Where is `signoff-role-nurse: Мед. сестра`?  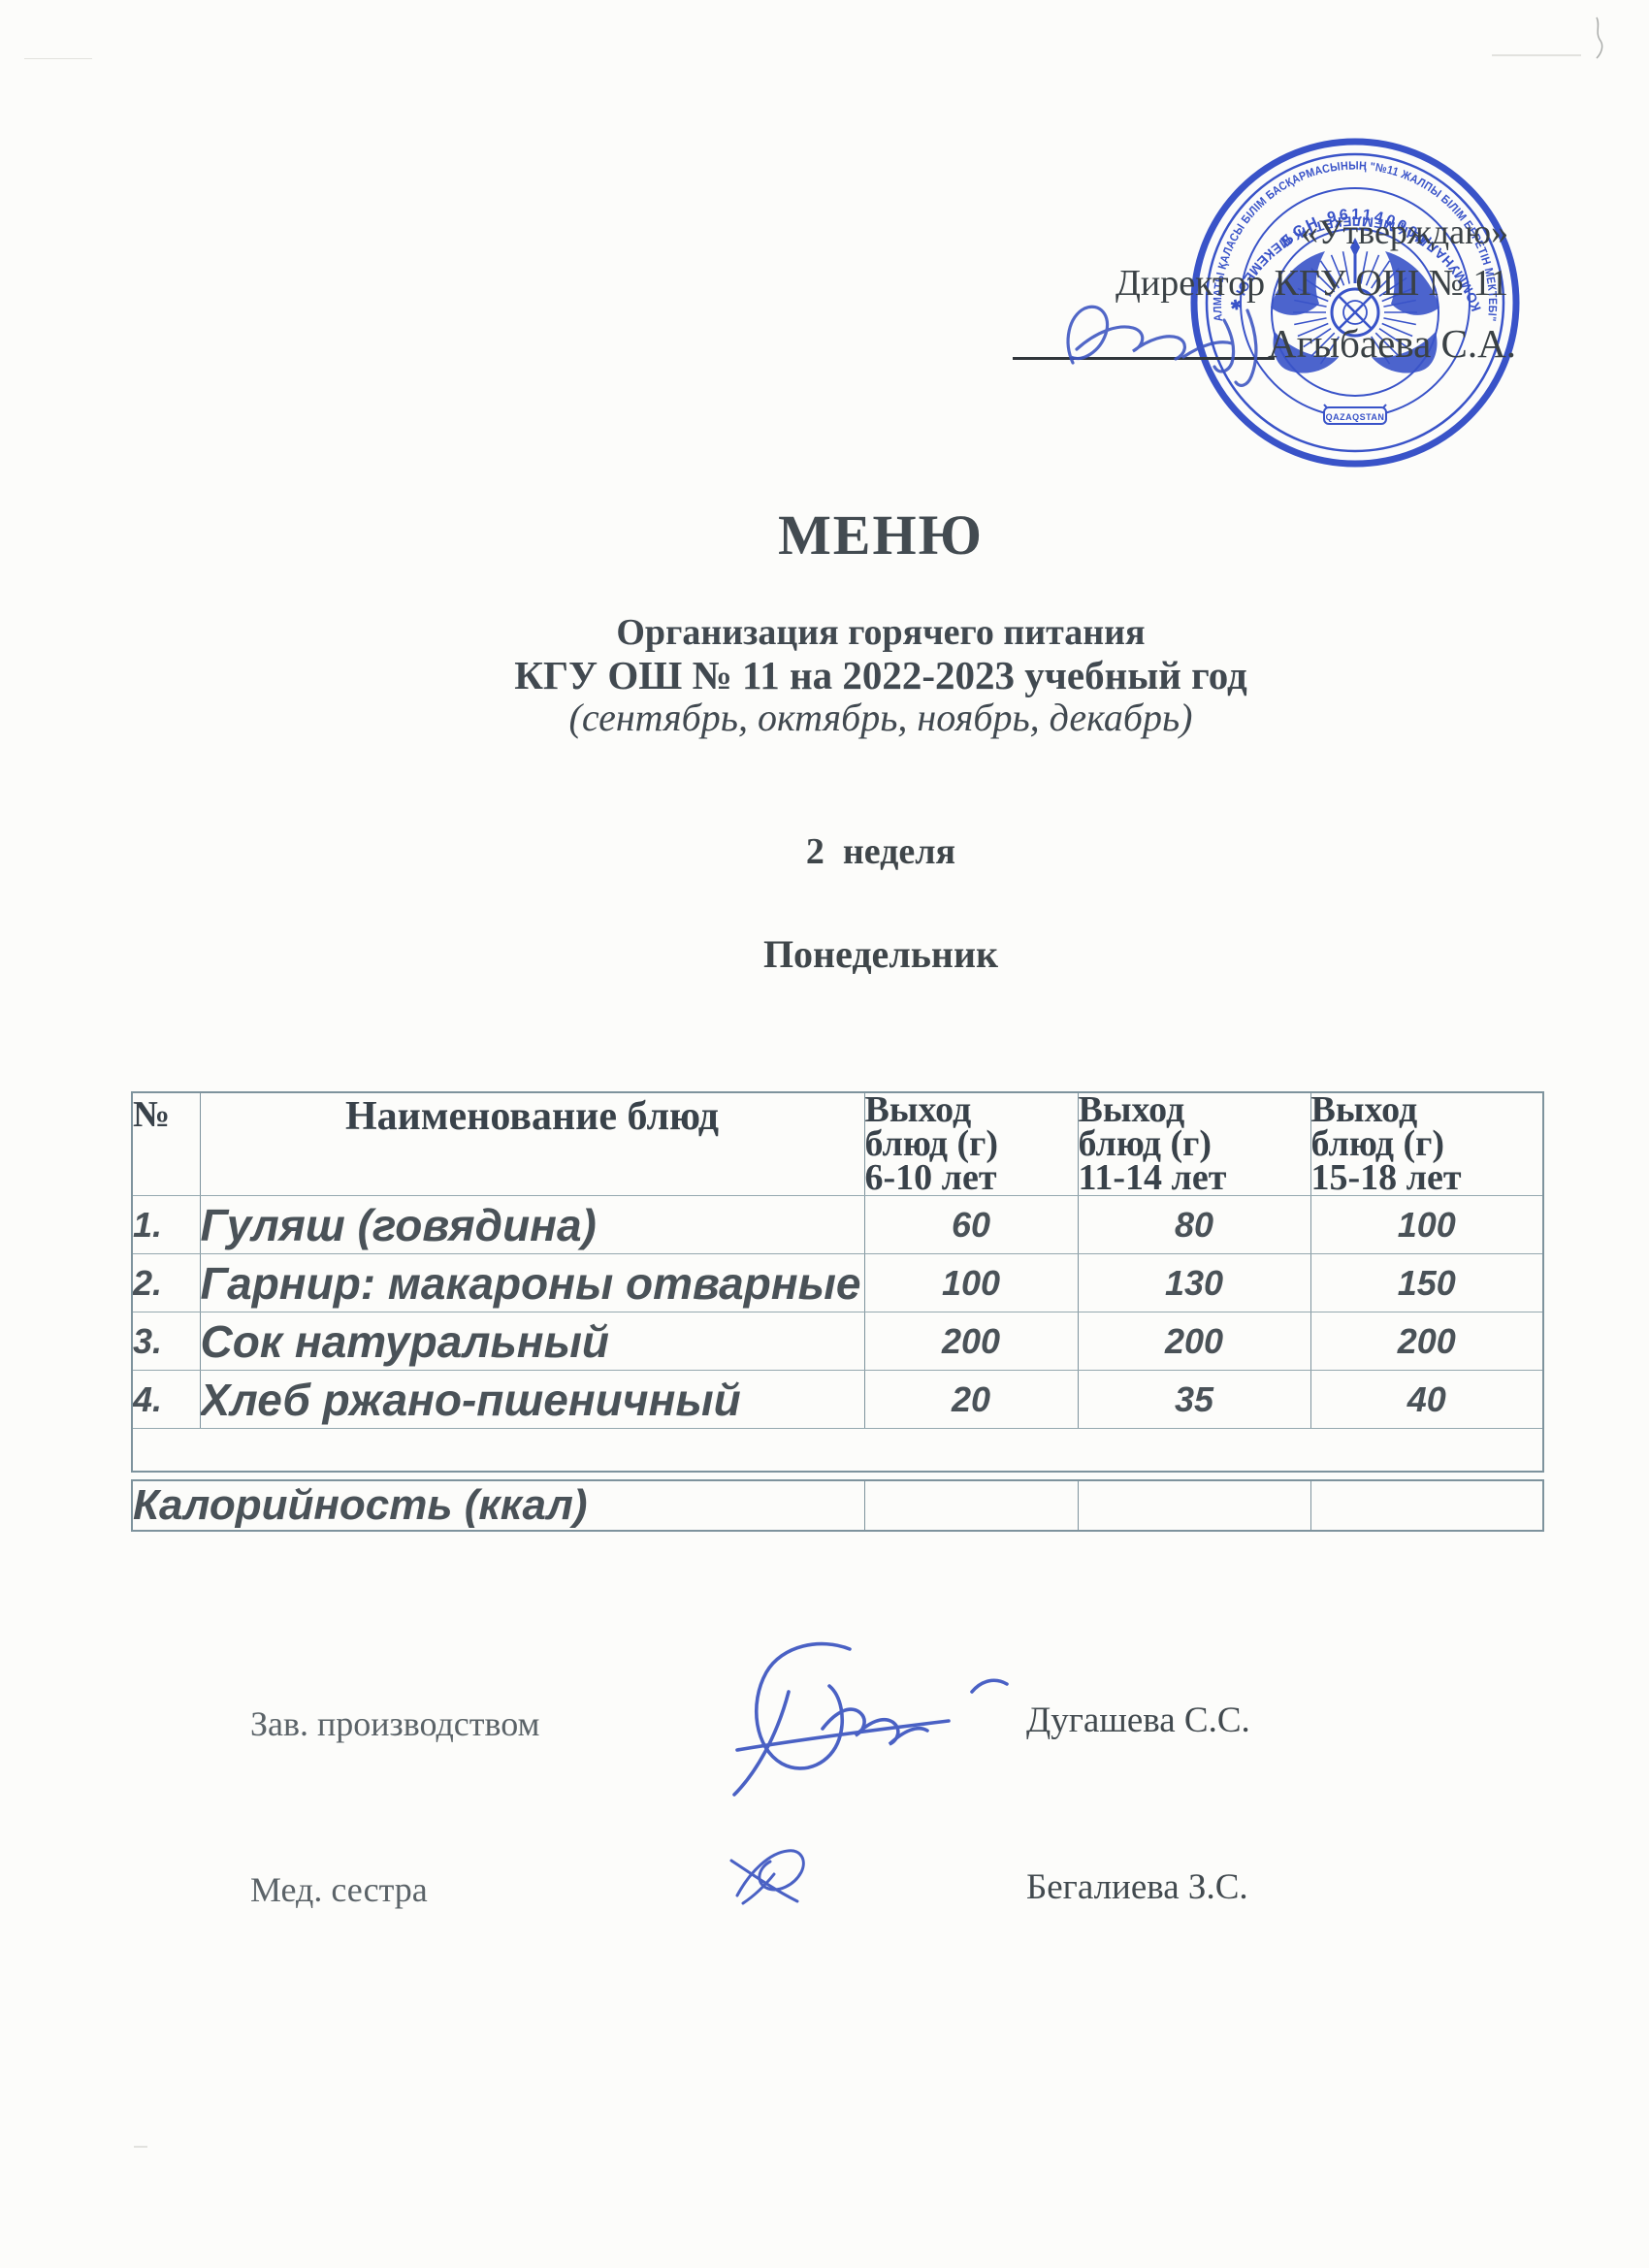
signoff-role-nurse: Мед. сестра is located at coordinates (339, 1889).